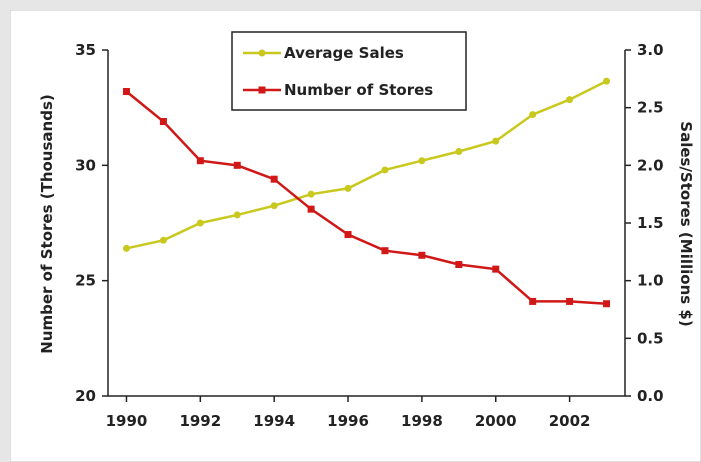 Image resolution: width=701 pixels, height=462 pixels. What do you see at coordinates (262, 53) in the screenshot?
I see `legend-marker-average-sales` at bounding box center [262, 53].